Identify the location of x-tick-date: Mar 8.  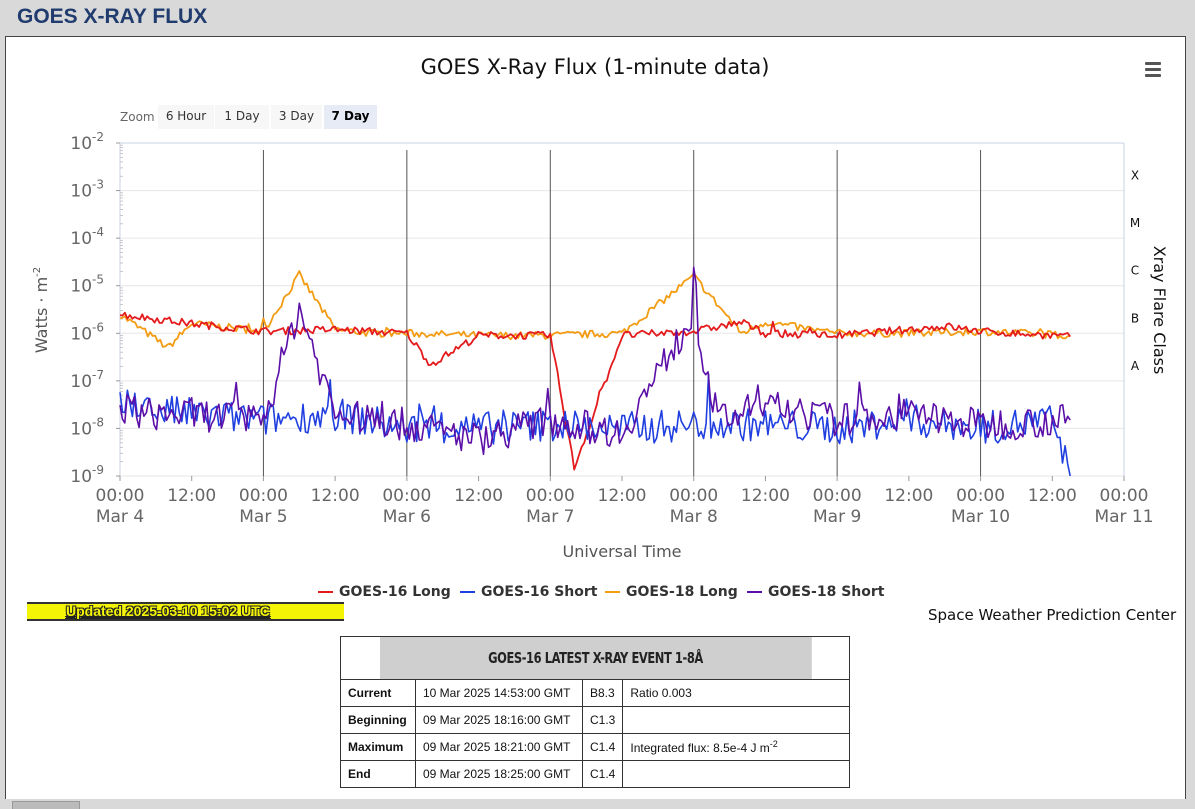
(694, 517).